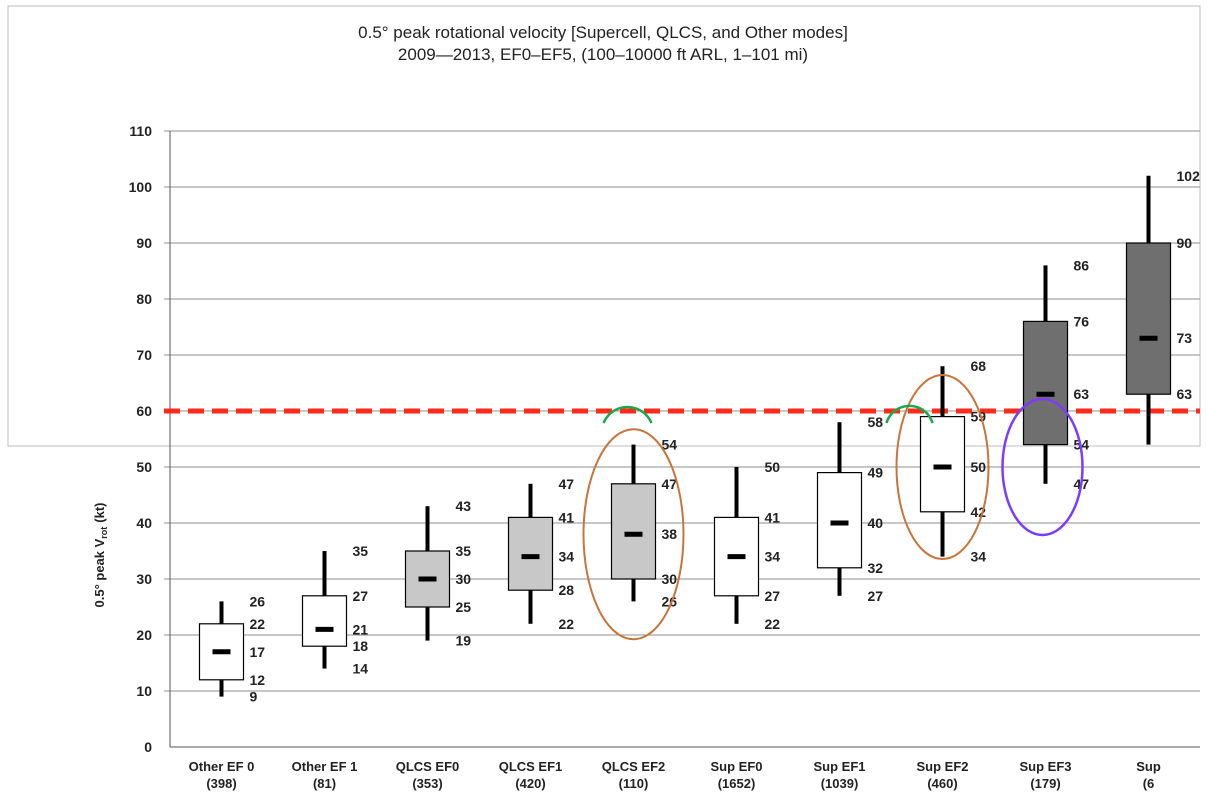 The height and width of the screenshot is (802, 1207). Describe the element at coordinates (361, 629) in the screenshot. I see `value-label-median: 21` at that location.